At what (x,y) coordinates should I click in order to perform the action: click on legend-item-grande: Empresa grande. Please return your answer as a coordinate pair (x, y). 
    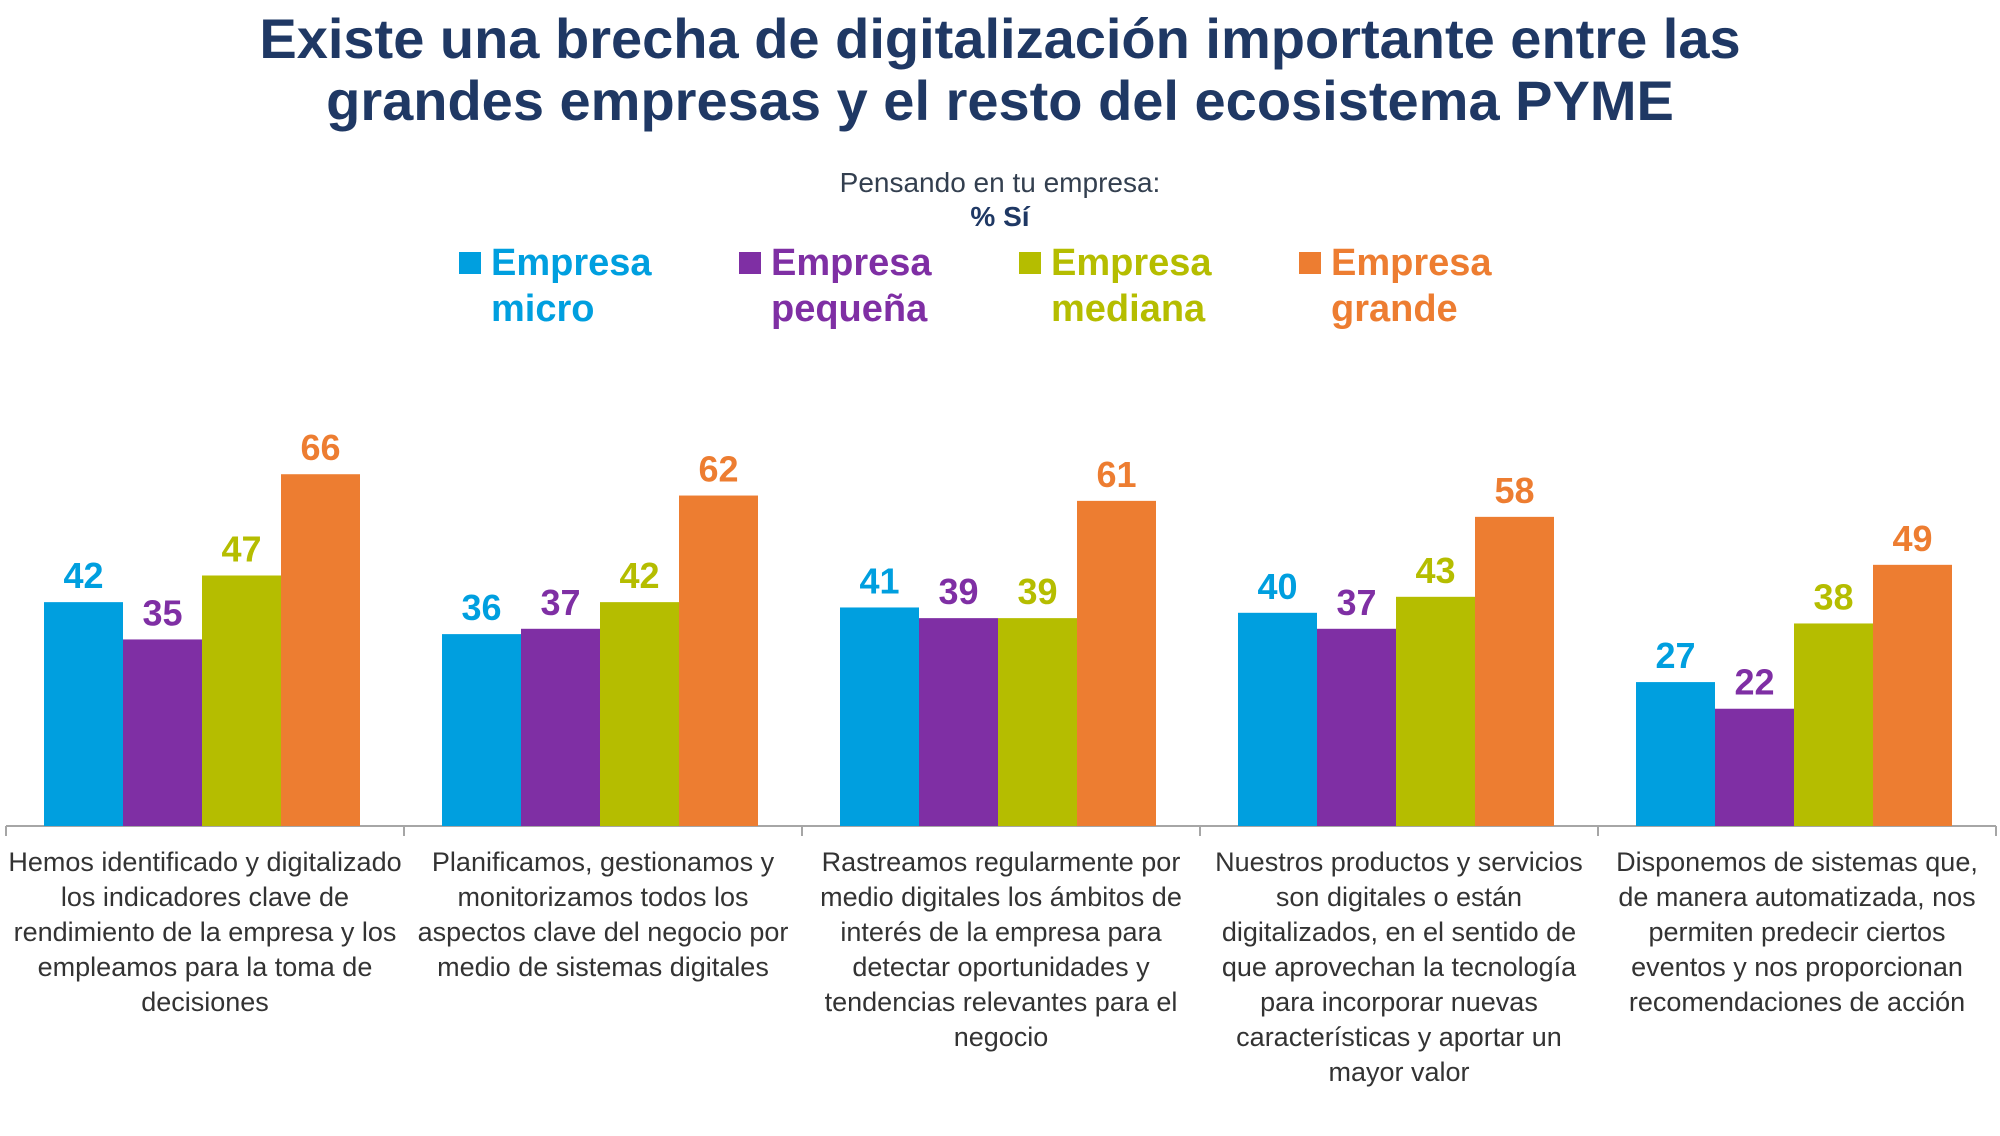
    Looking at the image, I should click on (1420, 286).